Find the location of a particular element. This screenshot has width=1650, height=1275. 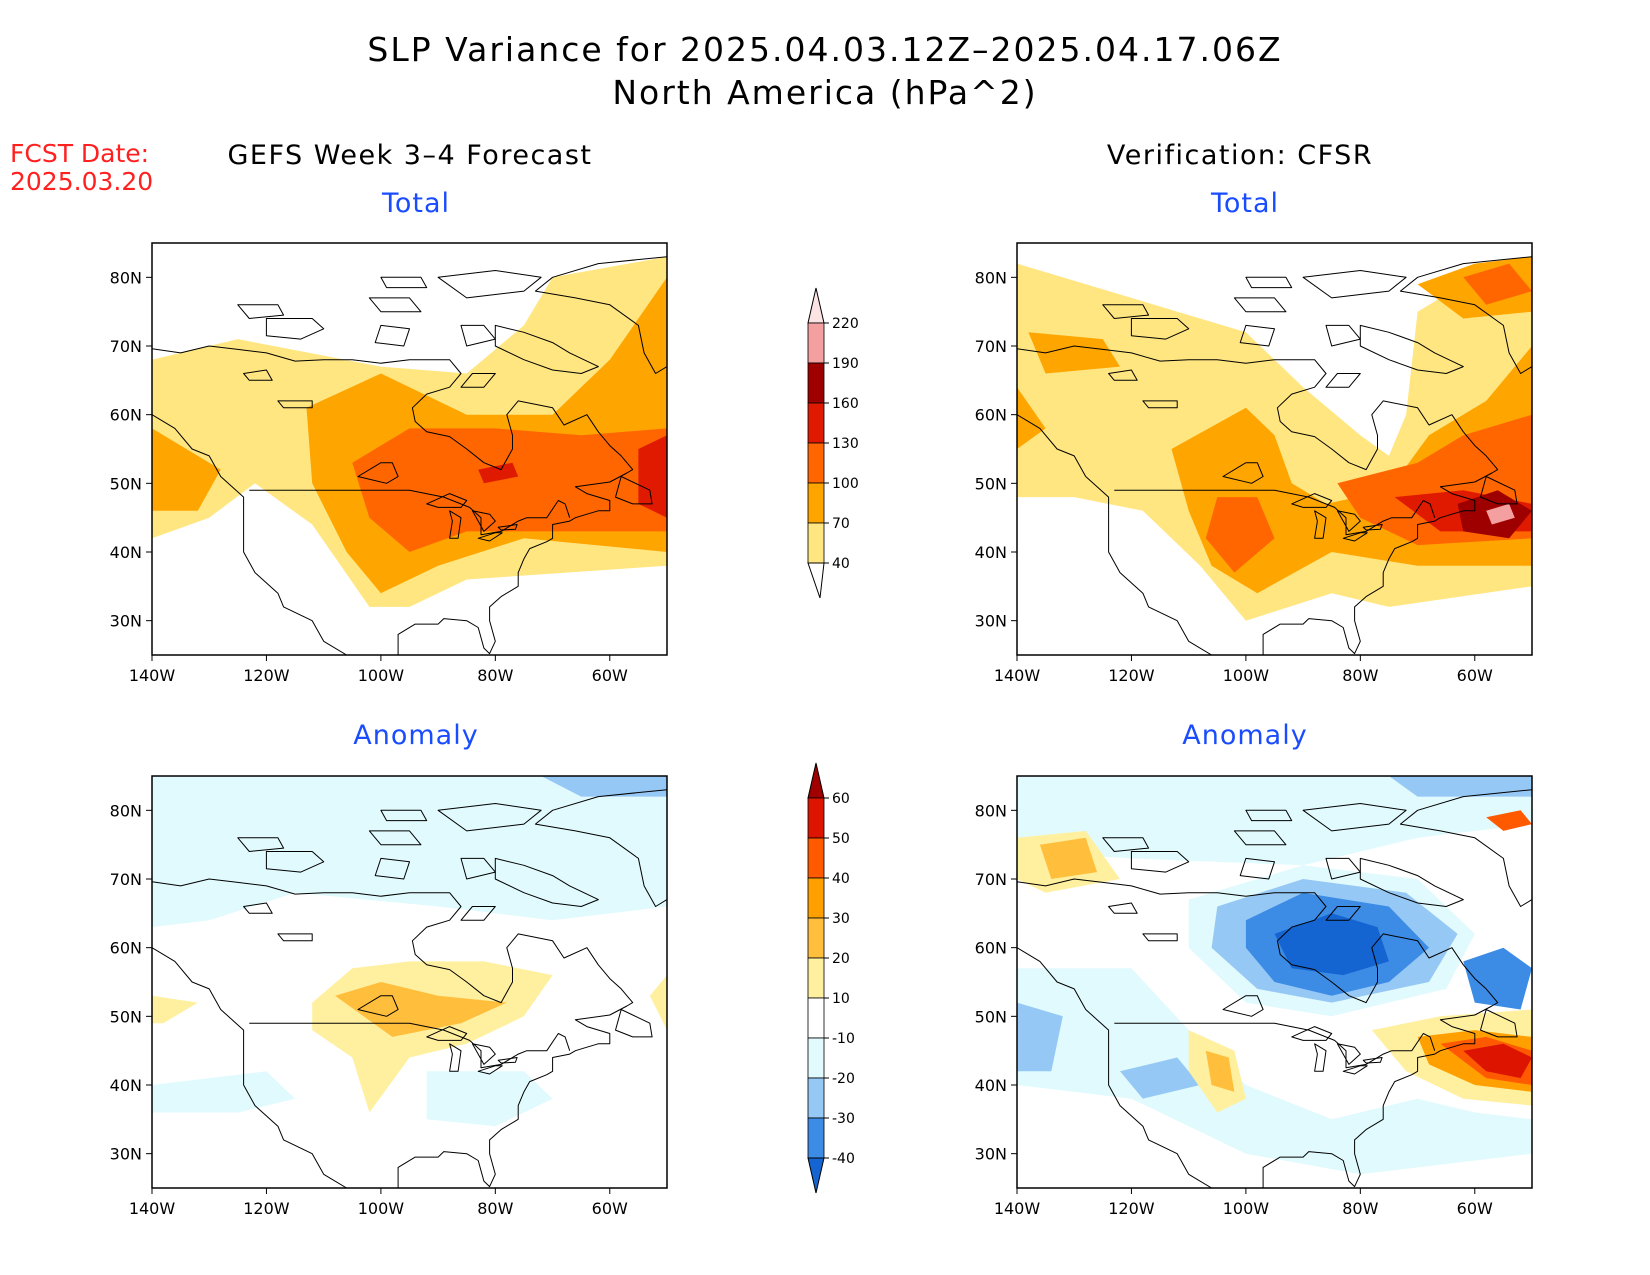

colorbar-label: -10 is located at coordinates (843, 1039).